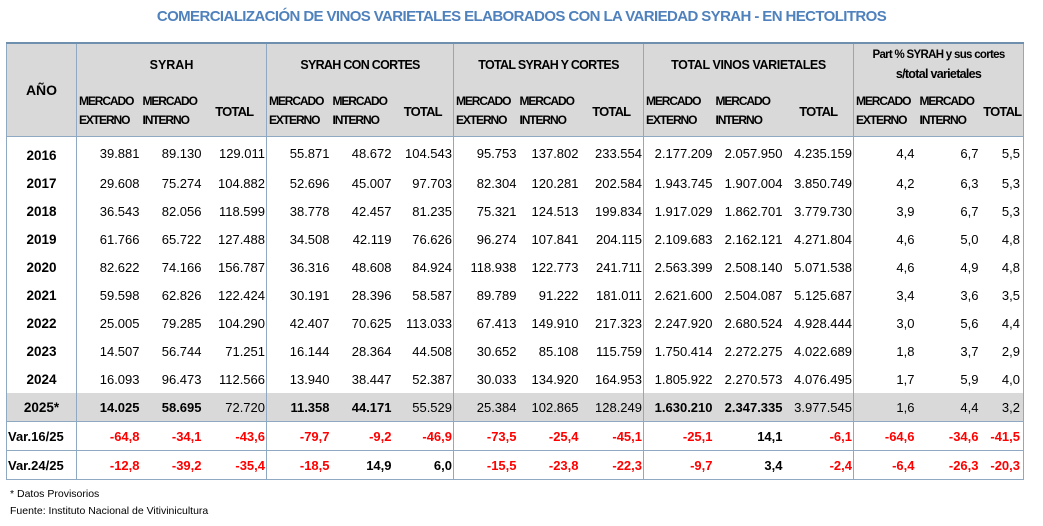  I want to click on table-cell: 241.711, so click(611, 267).